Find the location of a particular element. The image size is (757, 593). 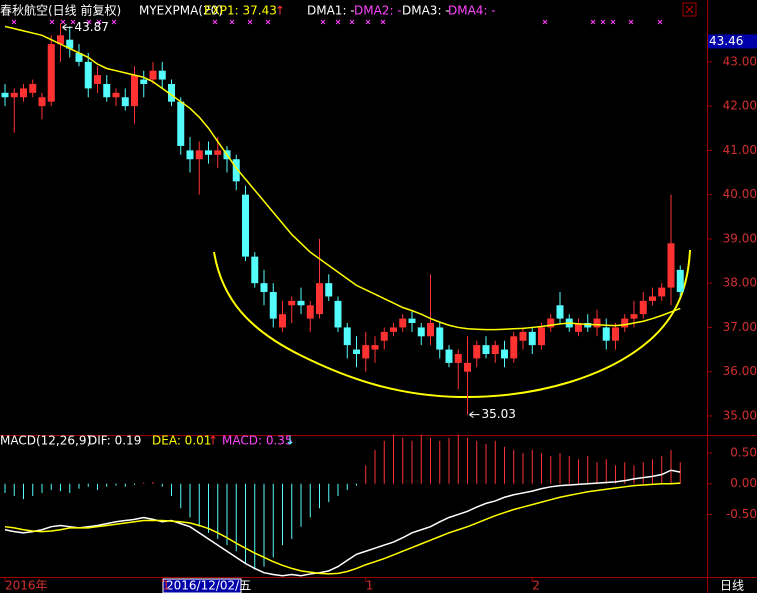

annotation-label: 43.87 is located at coordinates (92, 27).